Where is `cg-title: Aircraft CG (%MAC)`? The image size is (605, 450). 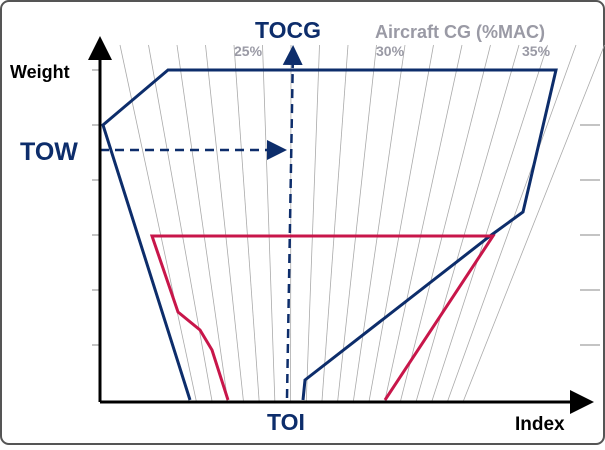
cg-title: Aircraft CG (%MAC) is located at coordinates (460, 32).